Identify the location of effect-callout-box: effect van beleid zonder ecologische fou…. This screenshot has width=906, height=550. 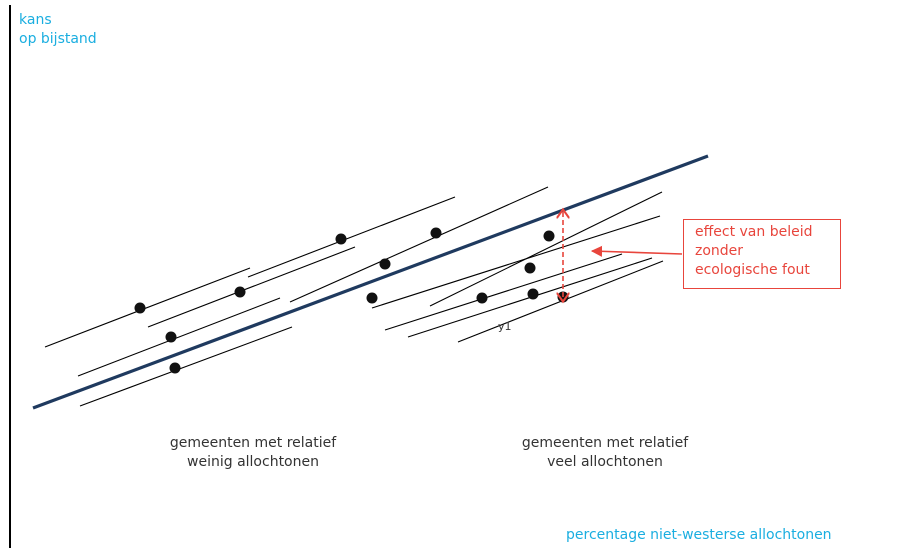
(762, 254).